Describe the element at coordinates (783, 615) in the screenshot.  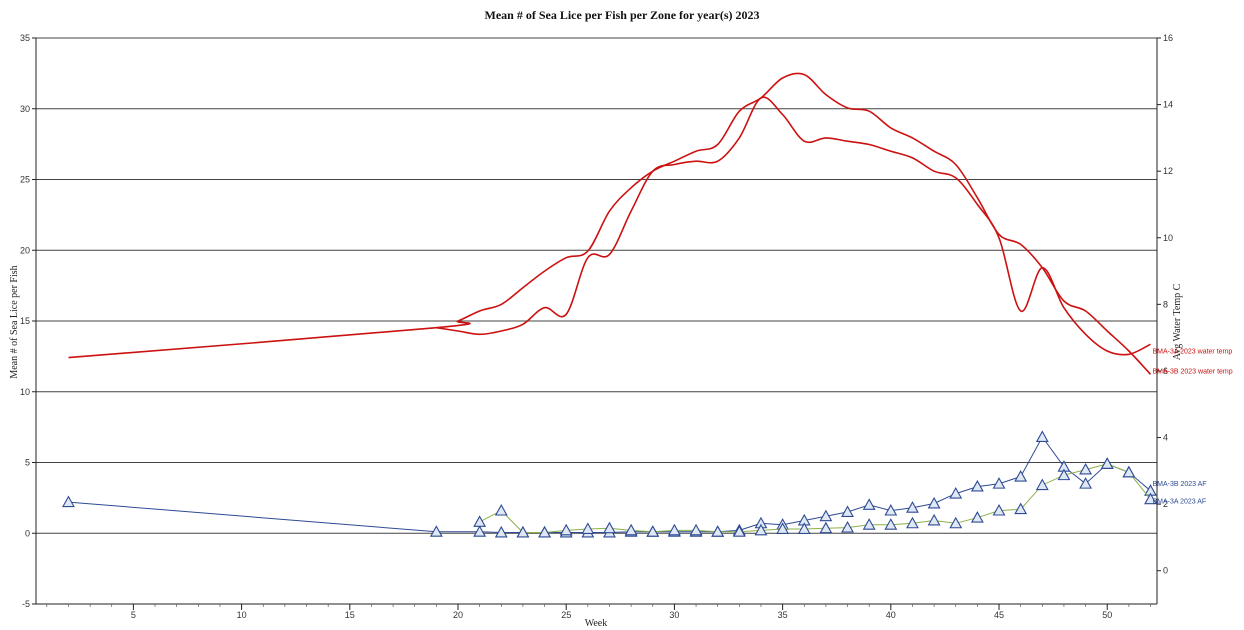
I see `x-tick-label-6: 35` at that location.